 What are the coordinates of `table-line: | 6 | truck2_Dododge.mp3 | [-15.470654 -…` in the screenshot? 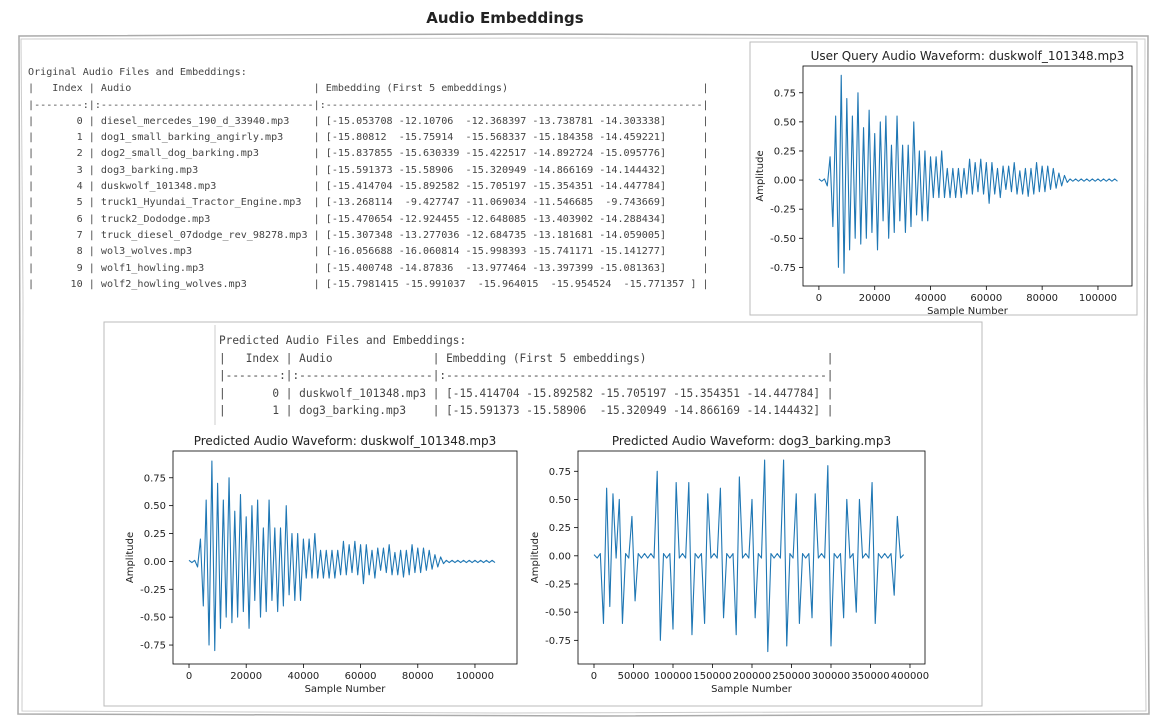 It's located at (368, 219).